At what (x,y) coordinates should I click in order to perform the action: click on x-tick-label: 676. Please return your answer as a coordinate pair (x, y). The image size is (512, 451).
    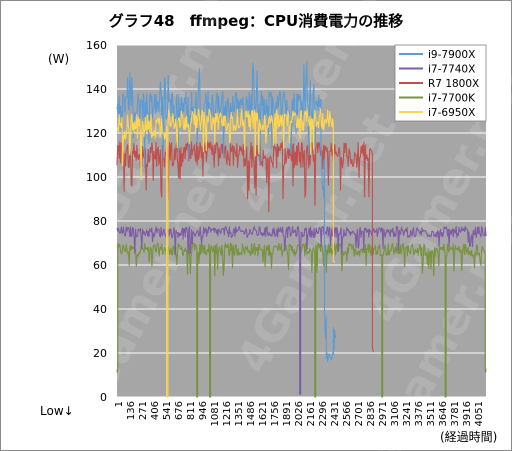
    Looking at the image, I should click on (179, 410).